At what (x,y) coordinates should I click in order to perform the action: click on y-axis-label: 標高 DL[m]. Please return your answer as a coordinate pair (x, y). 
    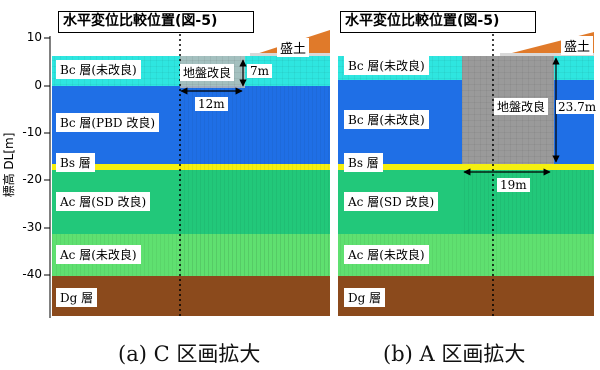
    Looking at the image, I should click on (9, 165).